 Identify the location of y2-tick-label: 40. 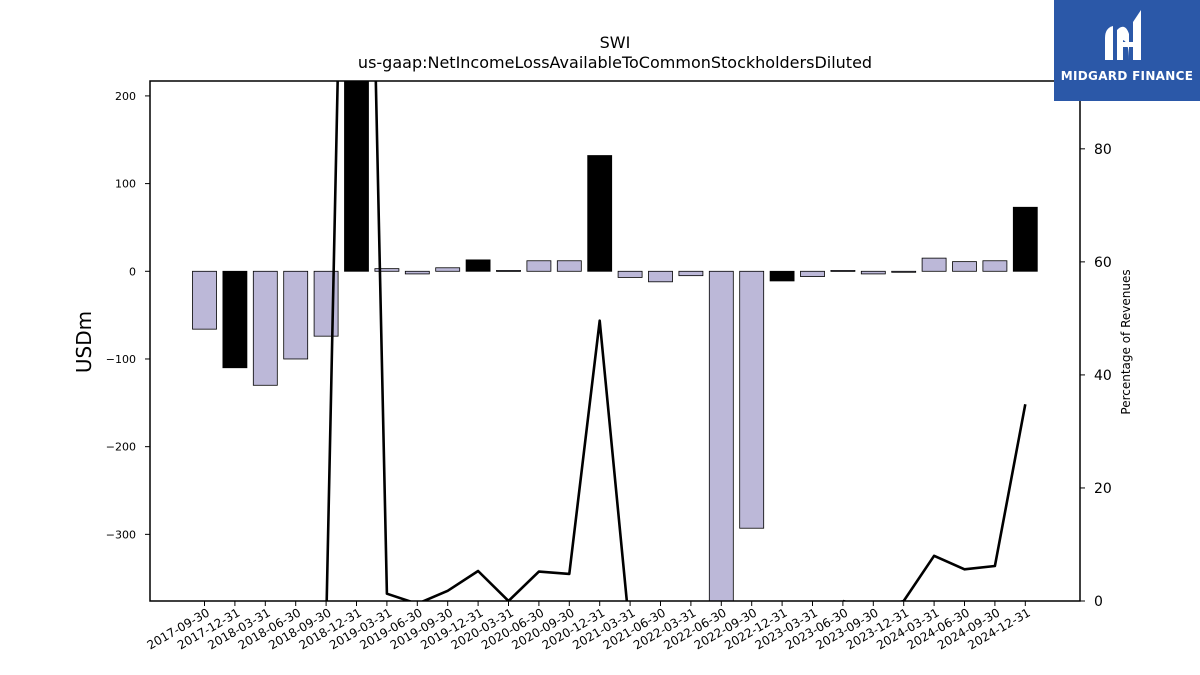
(1103, 376).